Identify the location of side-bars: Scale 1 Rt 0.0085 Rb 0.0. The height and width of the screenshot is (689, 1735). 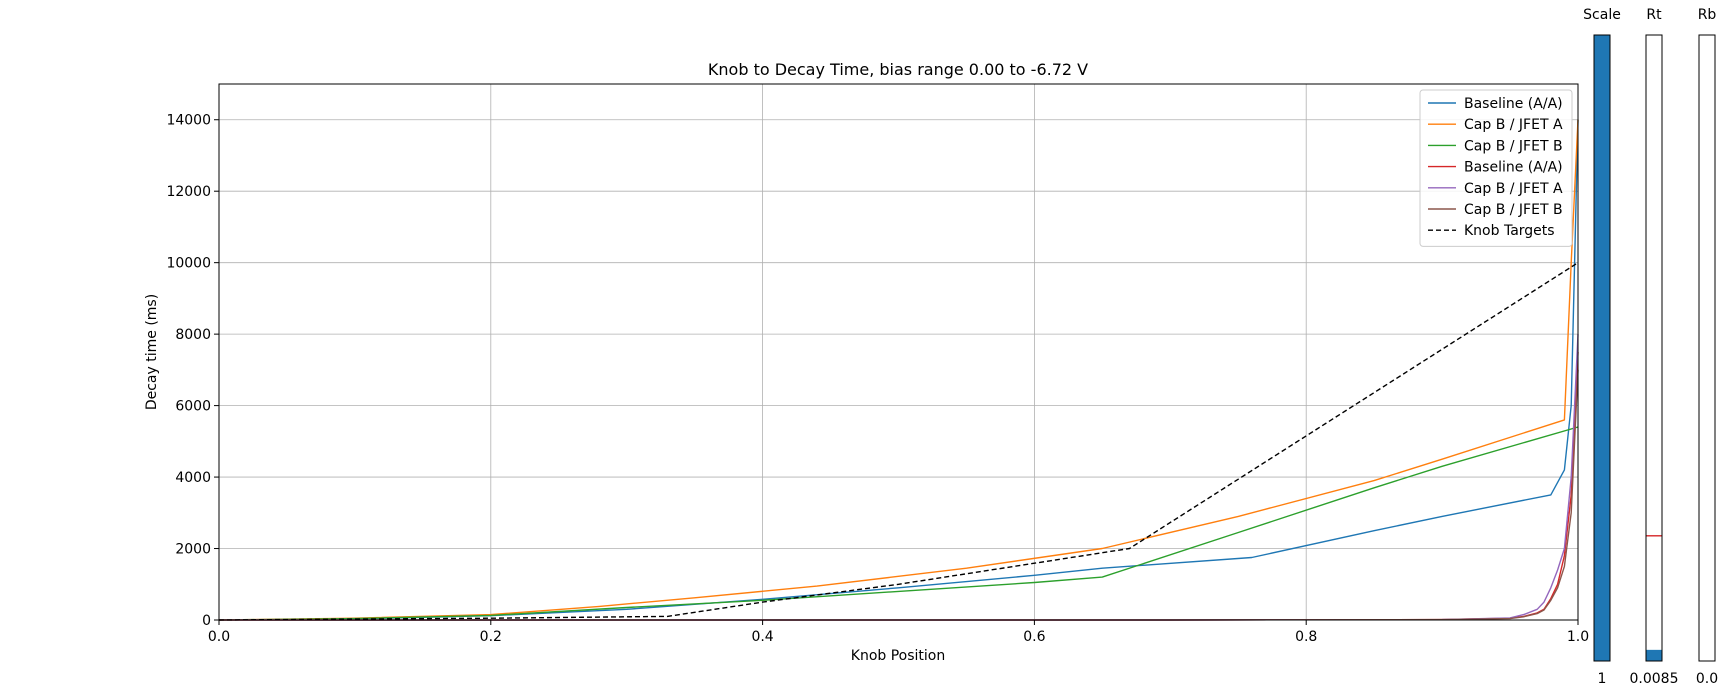
(1650, 347).